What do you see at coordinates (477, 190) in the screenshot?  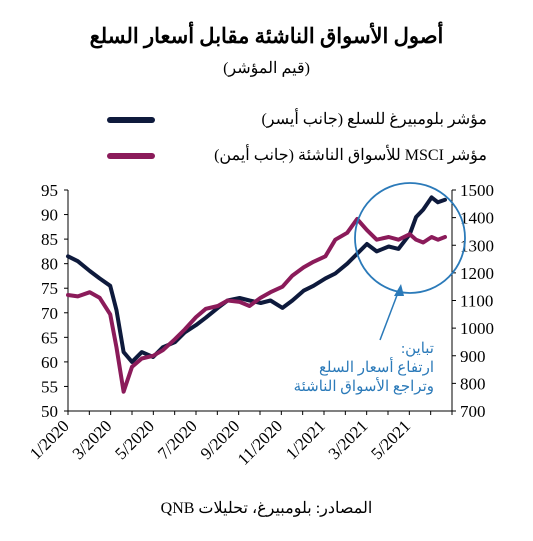 I see `right-tick-label: 1500` at bounding box center [477, 190].